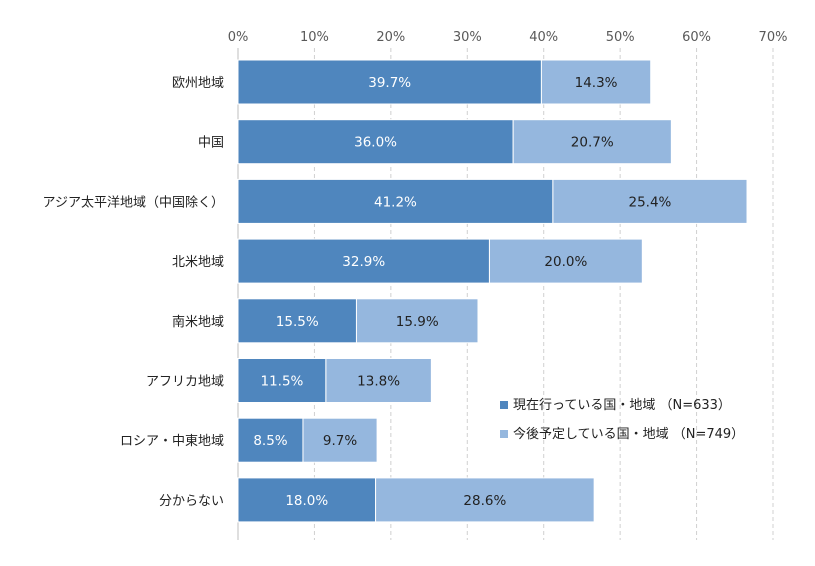  Describe the element at coordinates (198, 262) in the screenshot. I see `category-label: 北米地域` at that location.